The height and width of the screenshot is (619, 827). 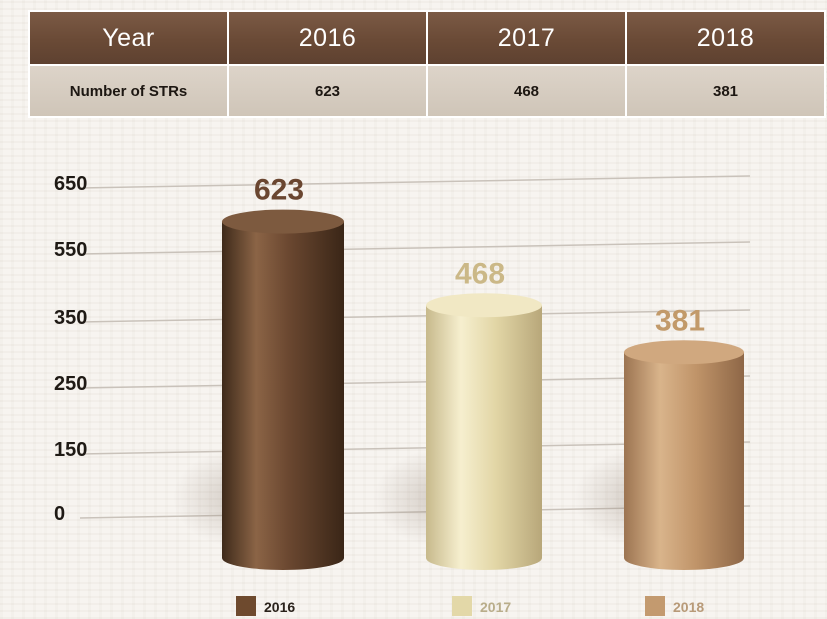 I want to click on legend-label-2017: 2017, so click(x=495, y=607).